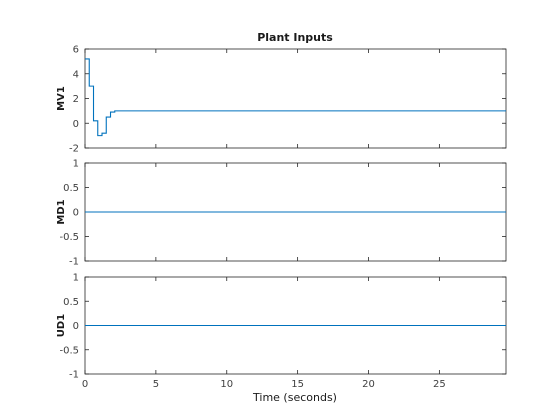  I want to click on md1-ytick-label: 0.5, so click(71, 188).